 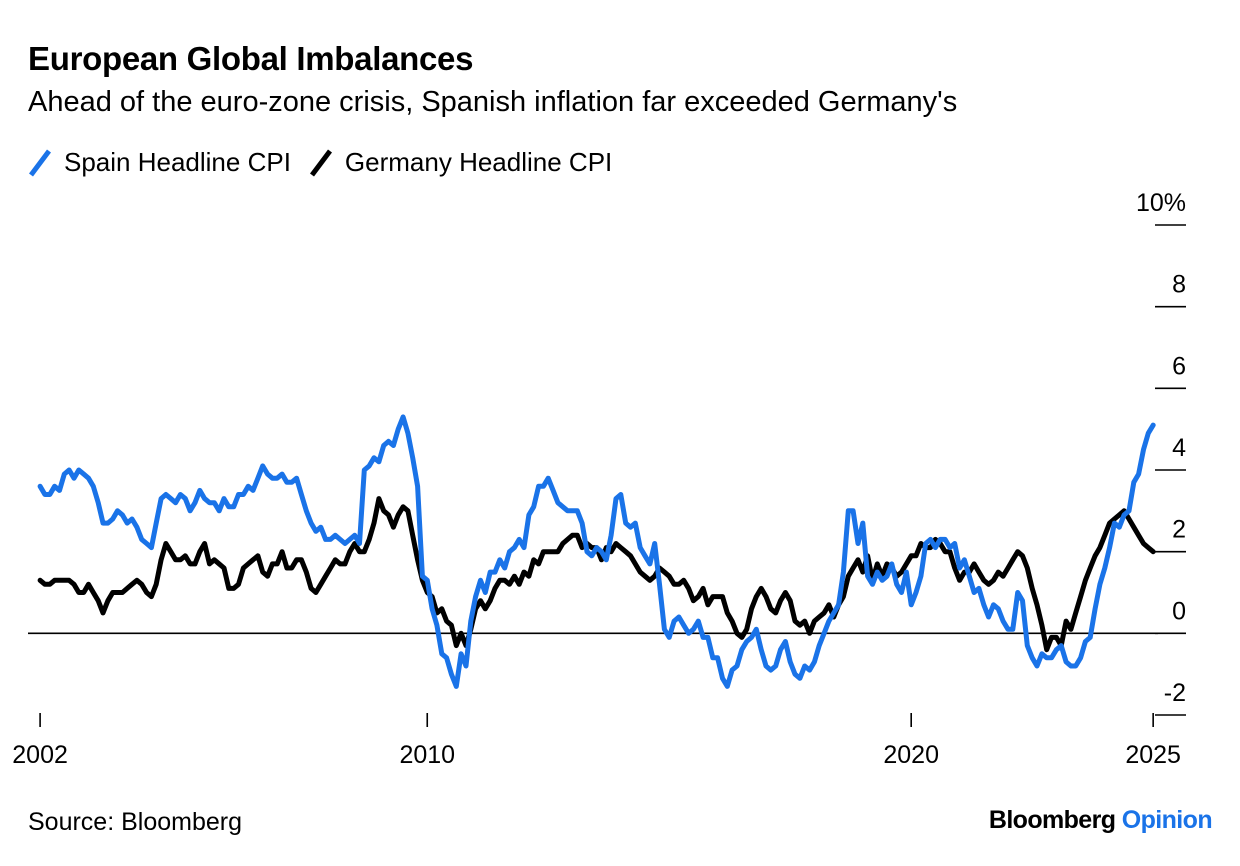 What do you see at coordinates (40, 162) in the screenshot?
I see `legend-swatch-spain` at bounding box center [40, 162].